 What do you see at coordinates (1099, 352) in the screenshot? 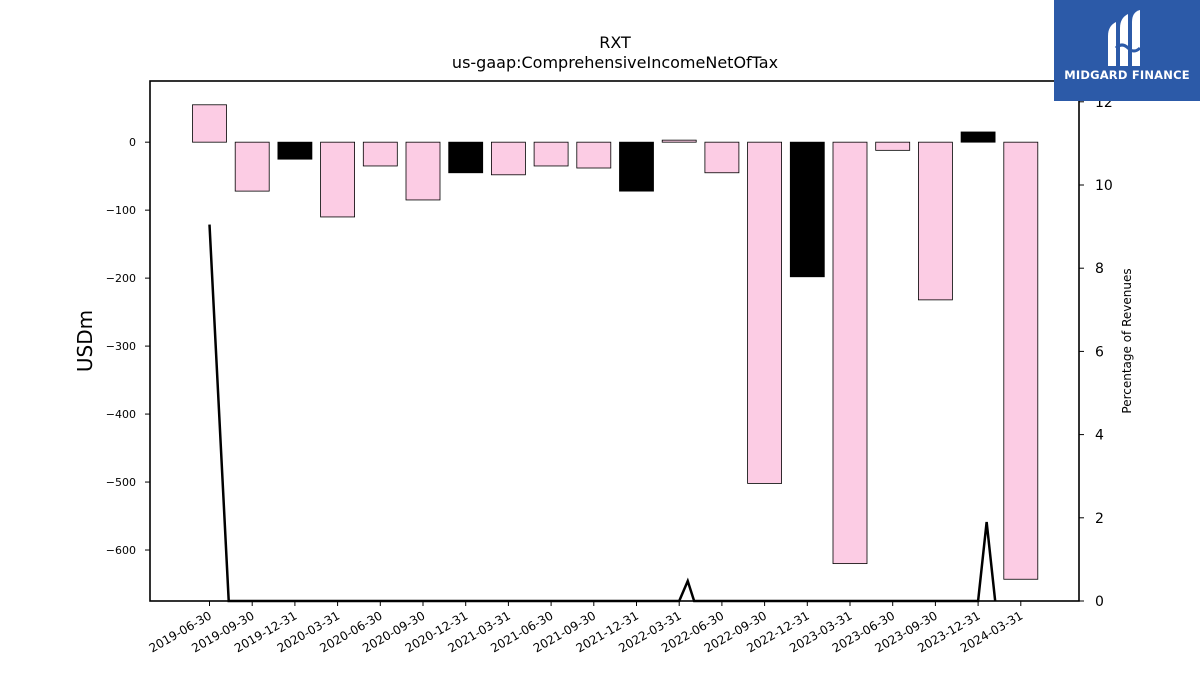
I see `y2-tick-label: 6` at bounding box center [1099, 352].